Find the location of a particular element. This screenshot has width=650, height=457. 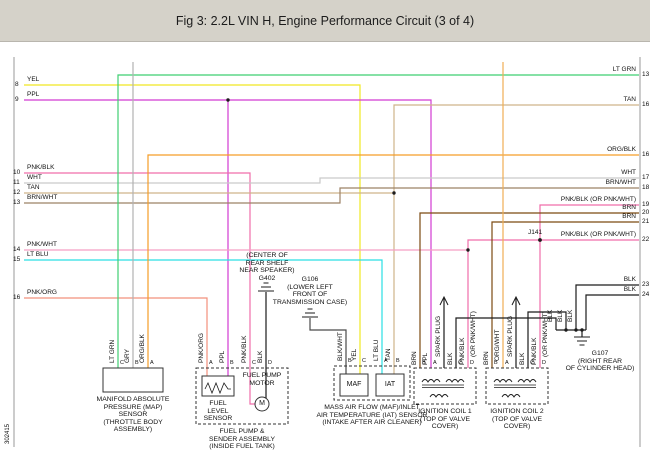

wire-color-label: TAN is located at coordinates (629, 99).